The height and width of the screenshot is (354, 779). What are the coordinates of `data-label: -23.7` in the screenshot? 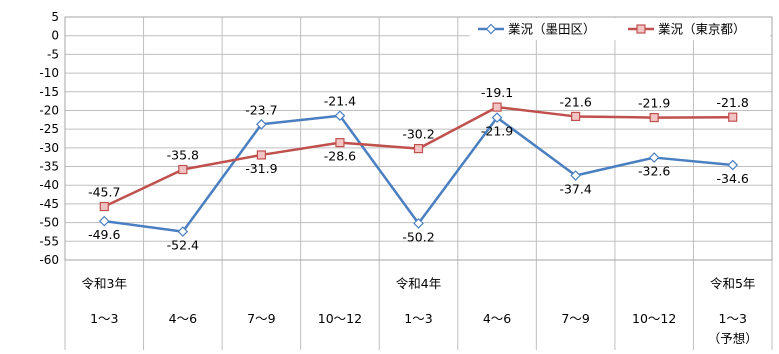 It's located at (261, 109).